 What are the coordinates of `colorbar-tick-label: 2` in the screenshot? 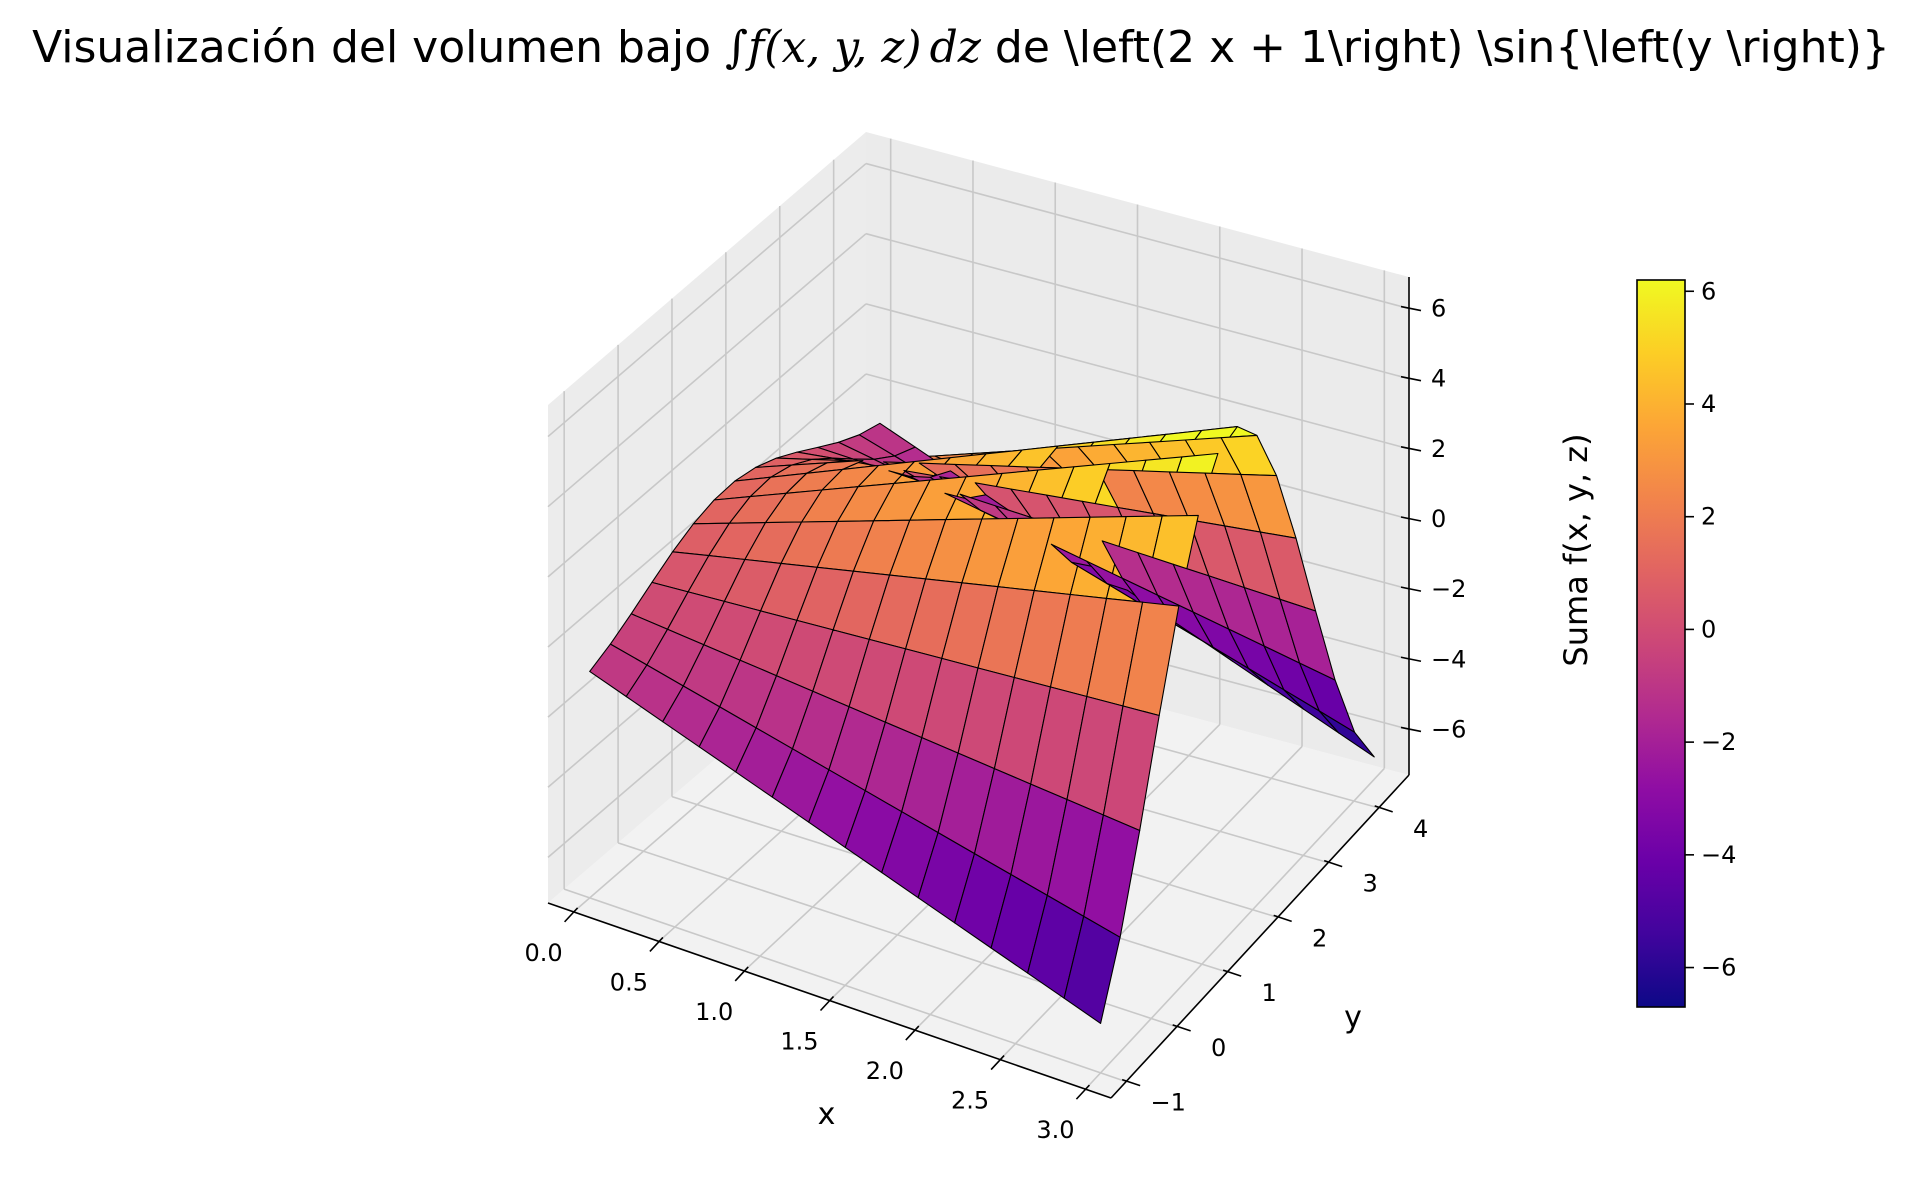 It's located at (1708, 517).